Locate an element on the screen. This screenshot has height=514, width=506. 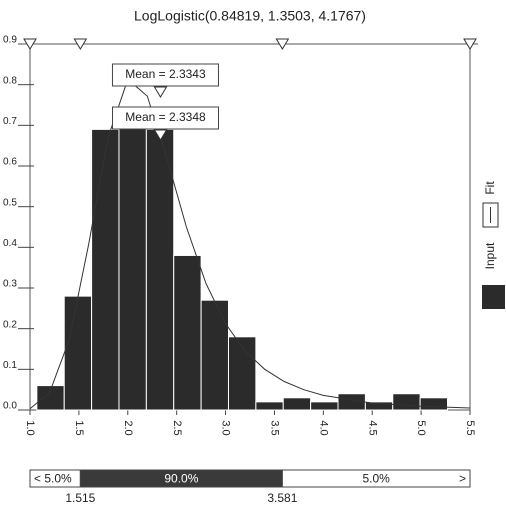
legend-label: Input is located at coordinates (490, 255).